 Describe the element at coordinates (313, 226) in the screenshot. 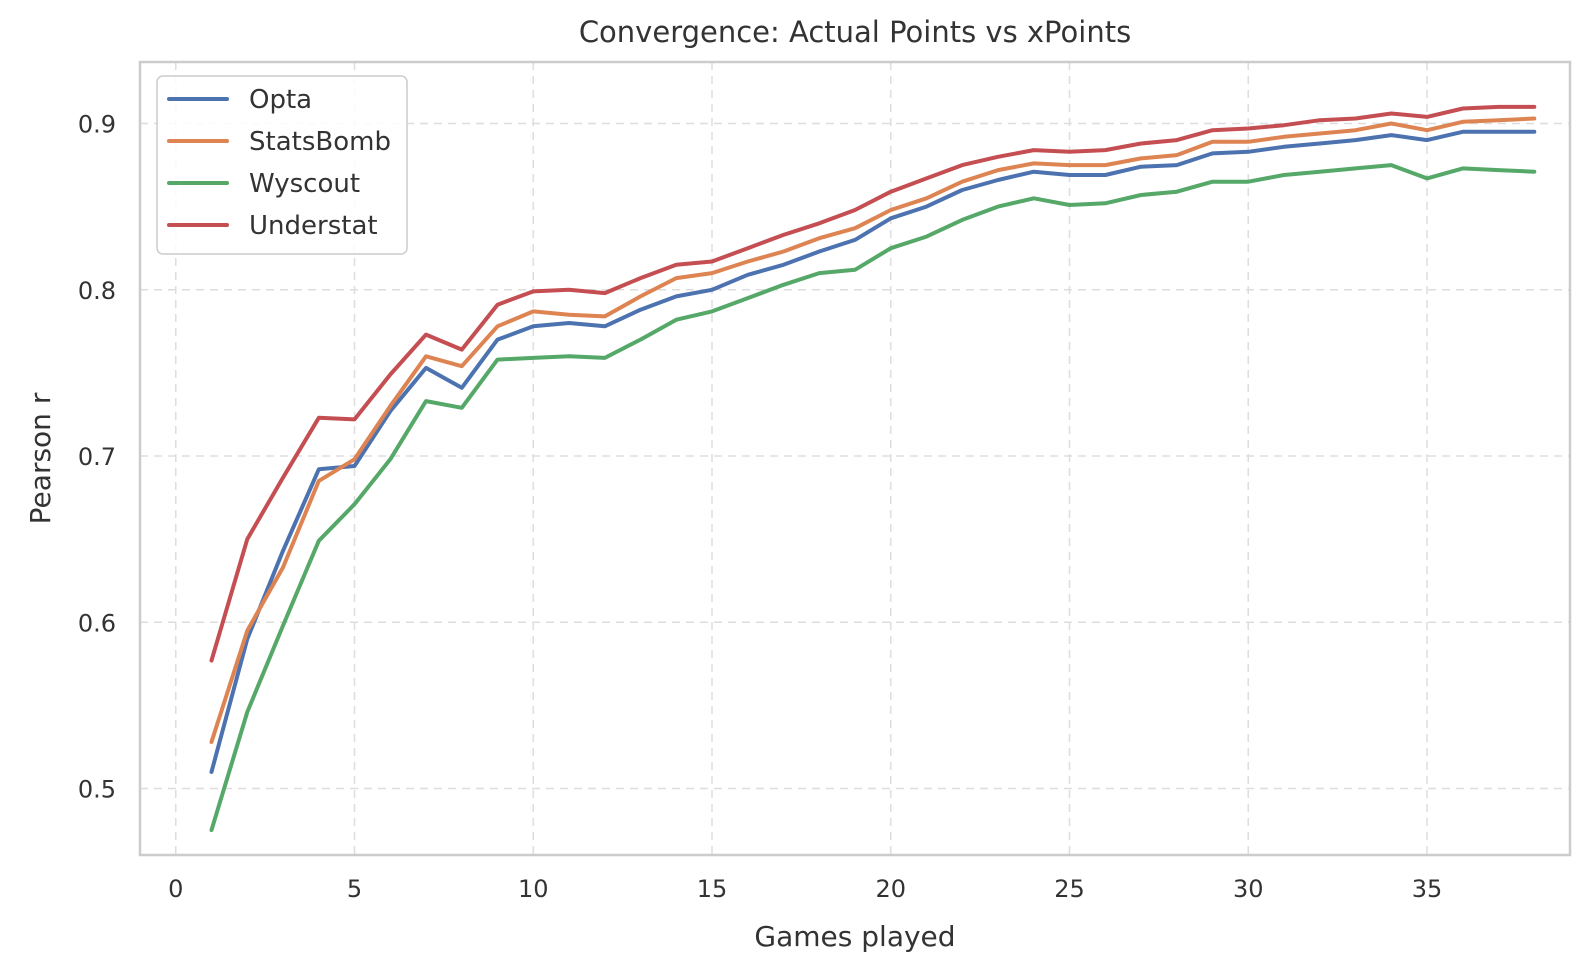

I see `legend-label-understat: Understat` at that location.